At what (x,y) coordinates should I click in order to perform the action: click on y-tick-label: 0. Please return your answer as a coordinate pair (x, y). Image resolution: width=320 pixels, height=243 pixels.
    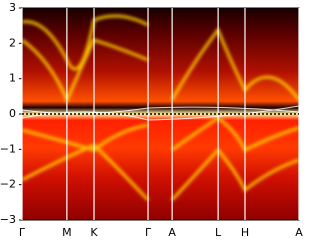
    Looking at the image, I should click on (12, 113).